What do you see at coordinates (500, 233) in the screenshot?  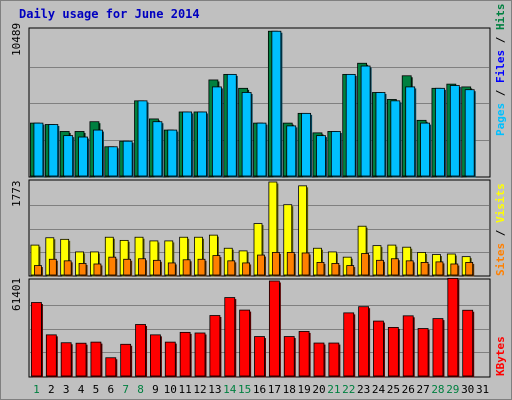 I see `legend-sep-3: /` at bounding box center [500, 233].